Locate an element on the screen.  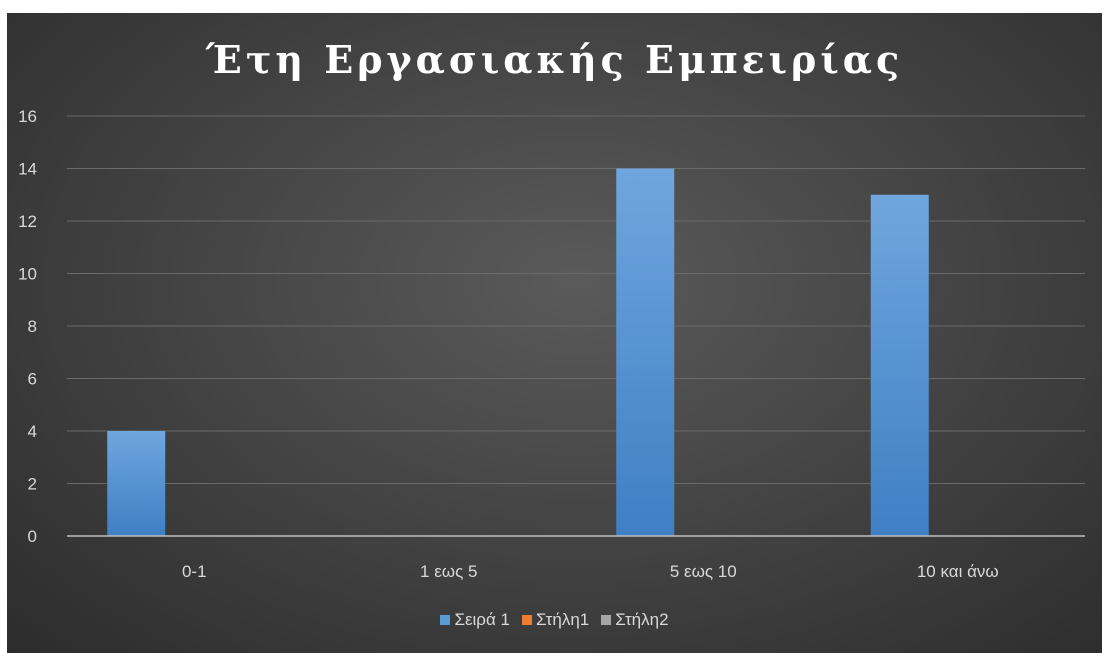
legend-item: Στήλη1 is located at coordinates (555, 620).